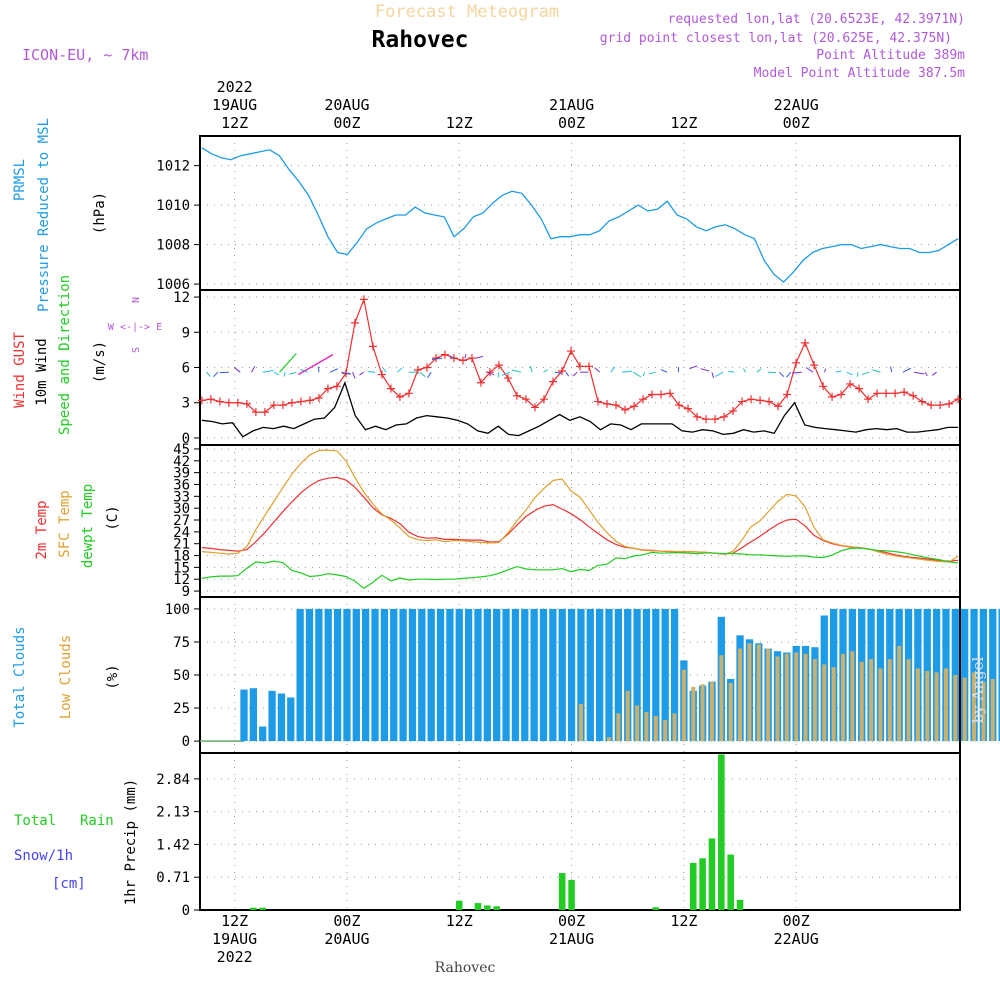  Describe the element at coordinates (113, 676) in the screenshot. I see `clouds-unit-label: (%)` at that location.